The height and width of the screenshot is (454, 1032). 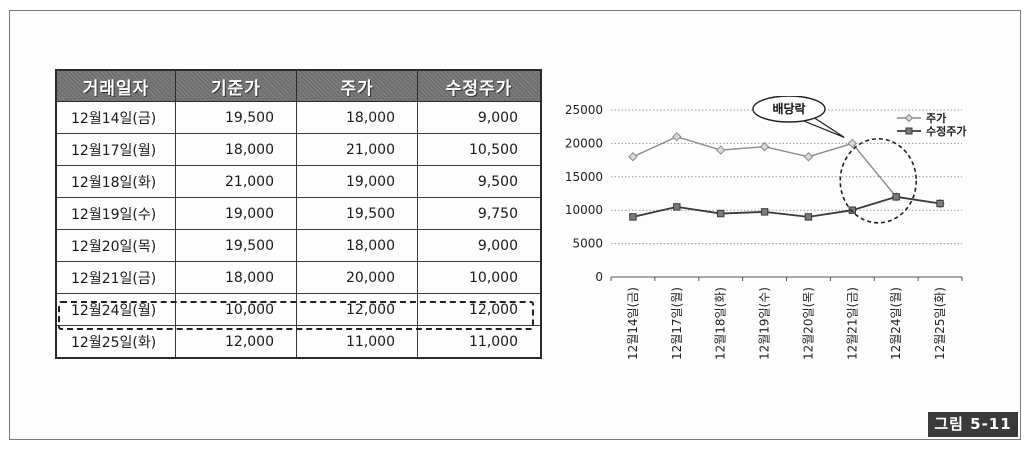 I want to click on table-row: 12월21일(금) 18,000 20,000 10,000, so click(x=298, y=277).